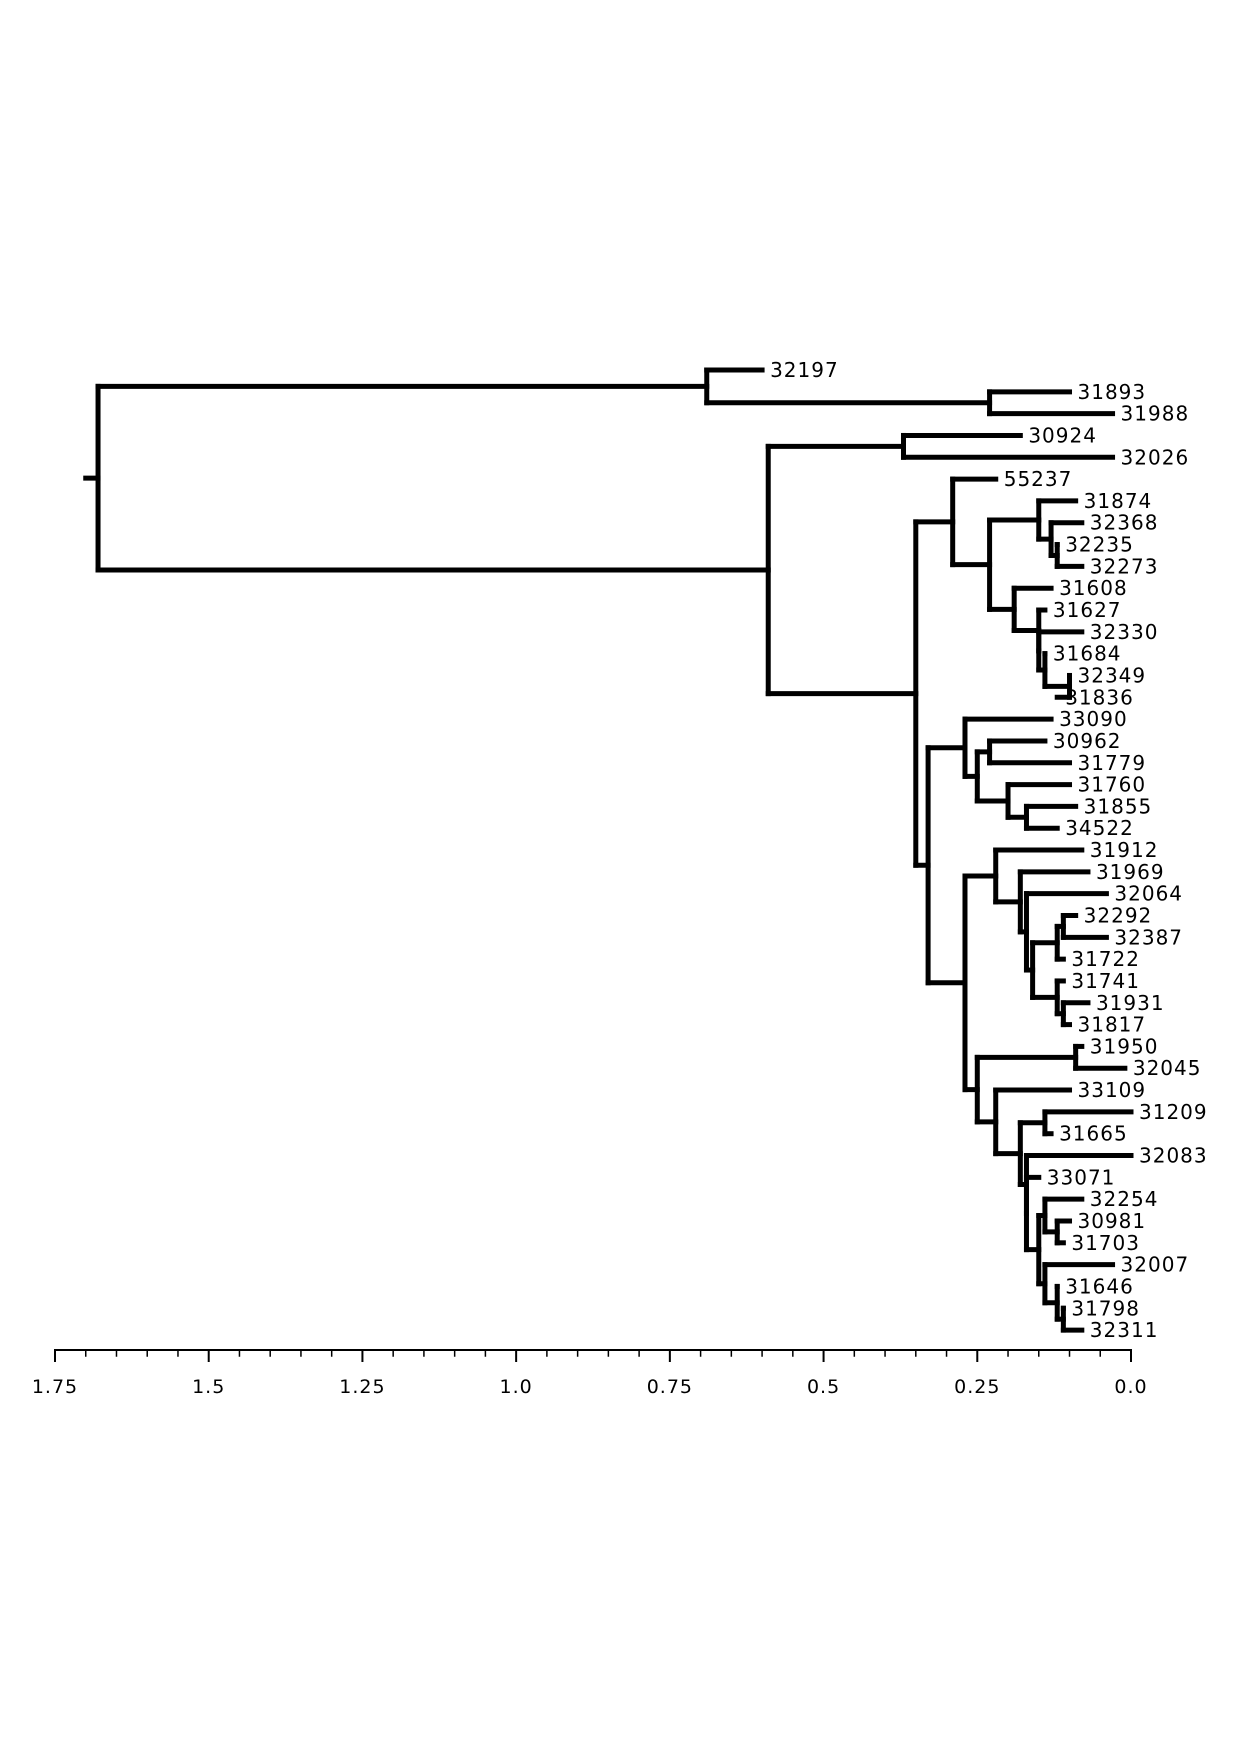 The height and width of the screenshot is (1754, 1239). I want to click on x-tick-label: 1.5, so click(208, 1387).